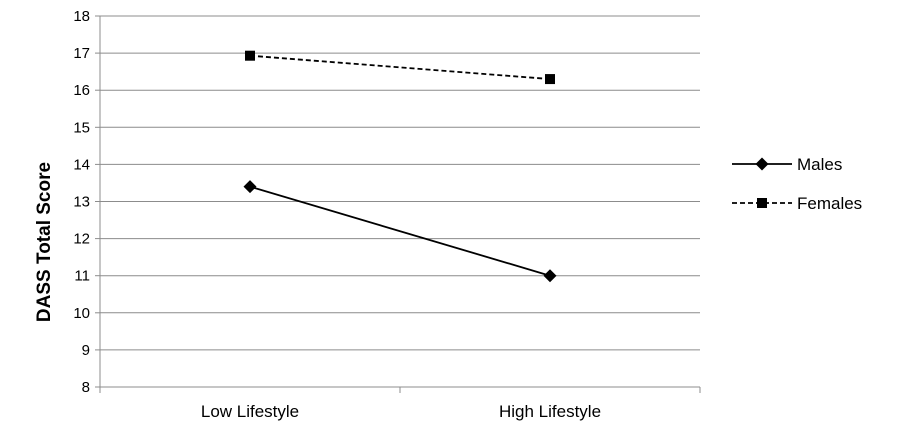 Image resolution: width=903 pixels, height=430 pixels. Describe the element at coordinates (81, 127) in the screenshot. I see `y-tick-label: 15` at that location.